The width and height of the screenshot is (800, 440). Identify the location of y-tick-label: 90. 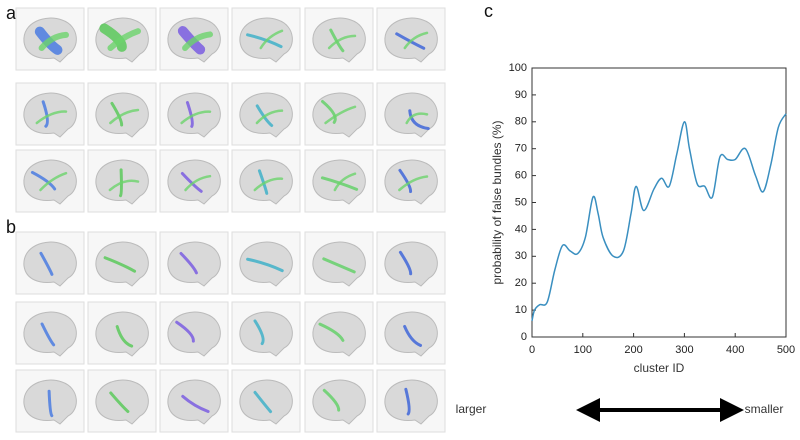
(521, 95).